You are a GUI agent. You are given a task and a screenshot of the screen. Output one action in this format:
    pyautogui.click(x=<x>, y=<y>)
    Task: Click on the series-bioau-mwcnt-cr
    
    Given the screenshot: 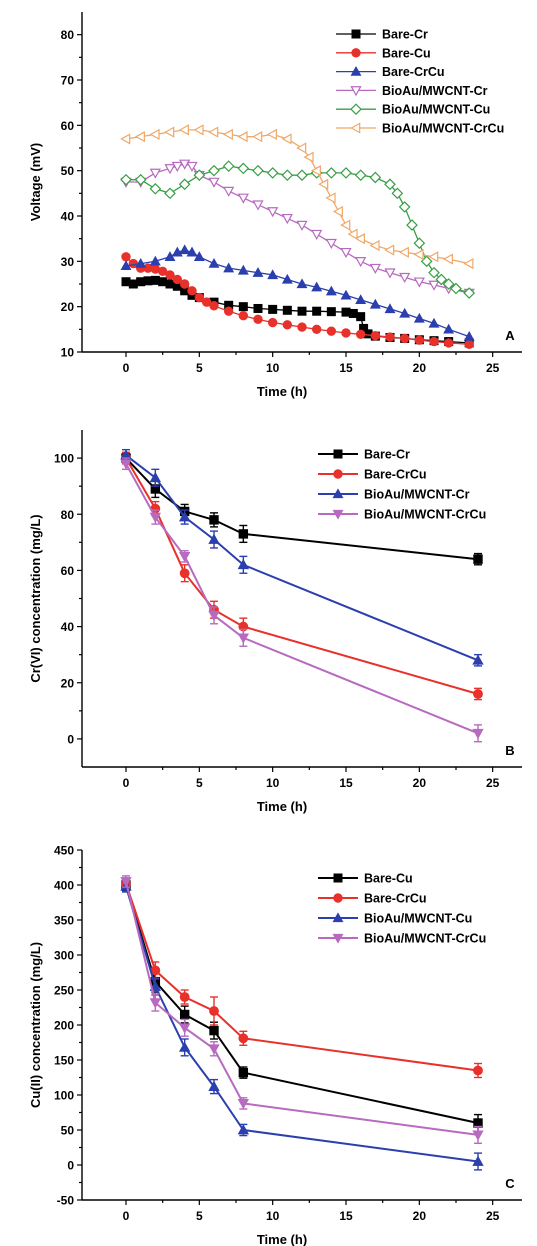 What is the action you would take?
    pyautogui.click(x=302, y=557)
    